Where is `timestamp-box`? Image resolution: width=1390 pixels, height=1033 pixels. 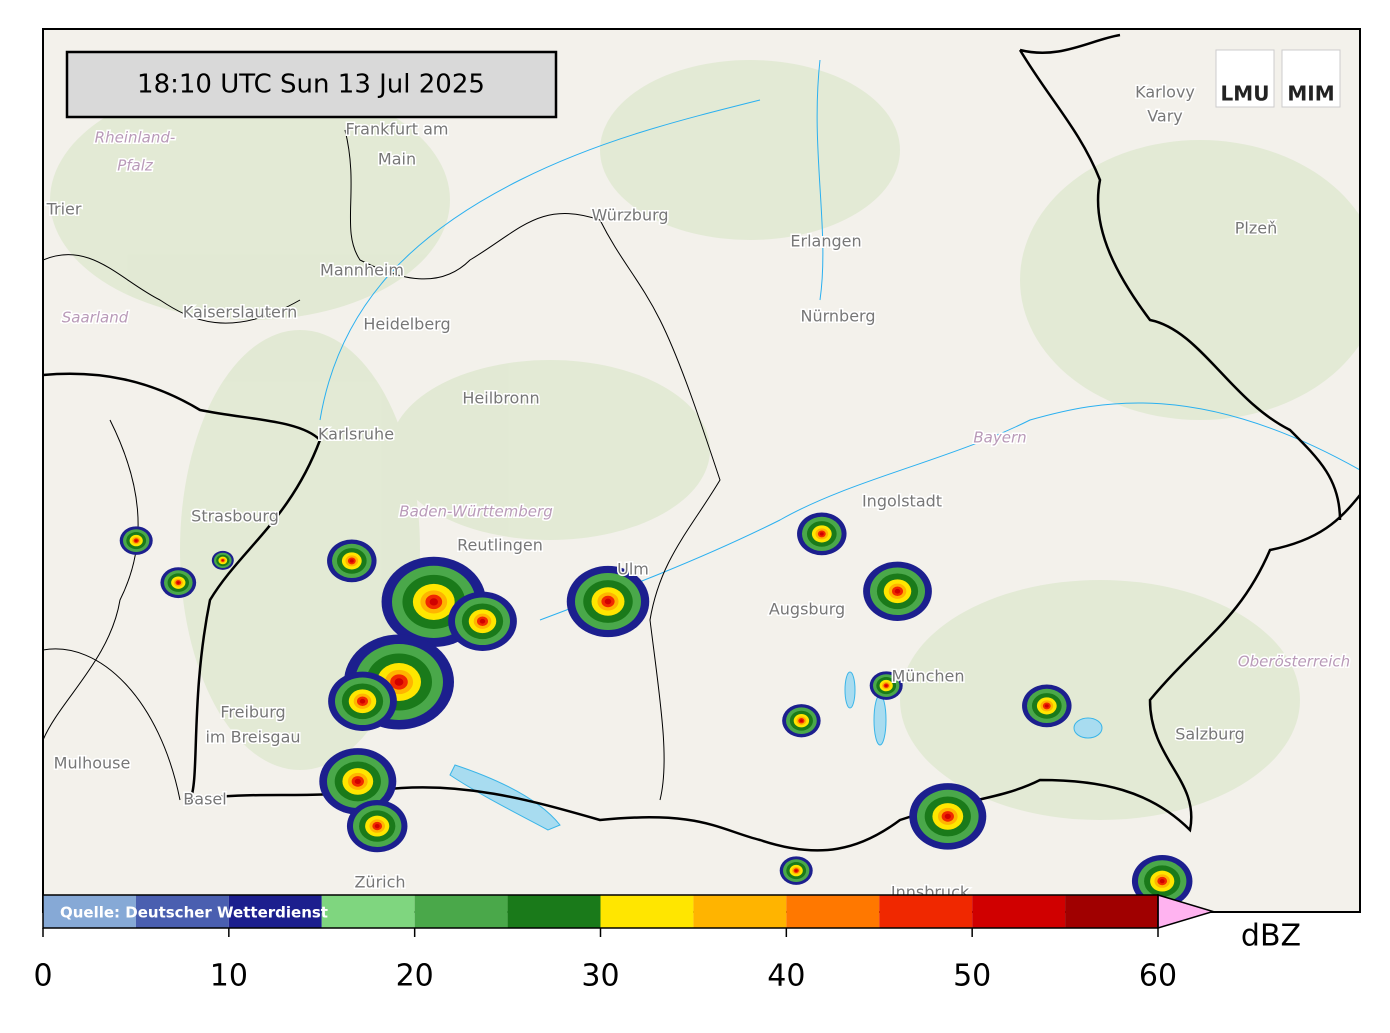 timestamp-box is located at coordinates (311, 84).